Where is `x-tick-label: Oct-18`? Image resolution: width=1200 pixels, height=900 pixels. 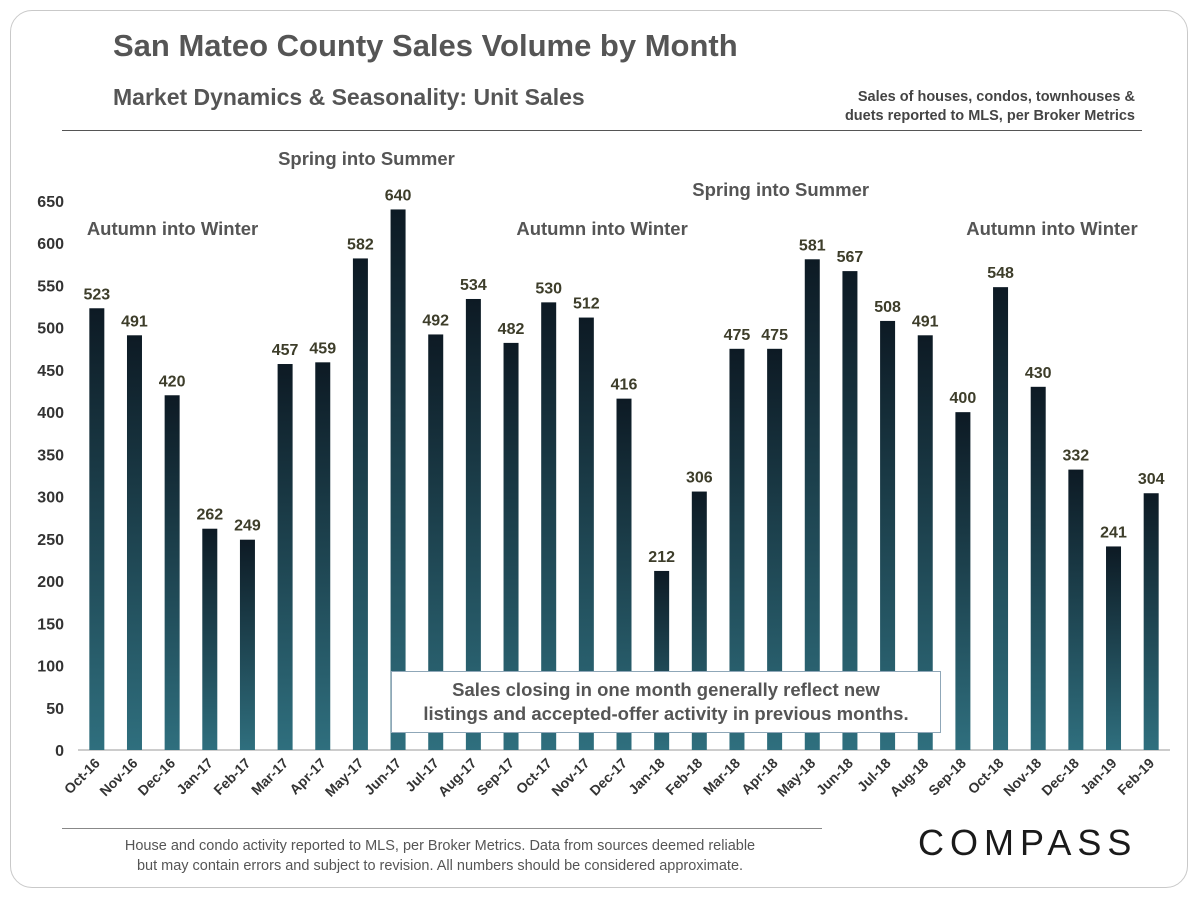 x-tick-label: Oct-18 is located at coordinates (986, 776).